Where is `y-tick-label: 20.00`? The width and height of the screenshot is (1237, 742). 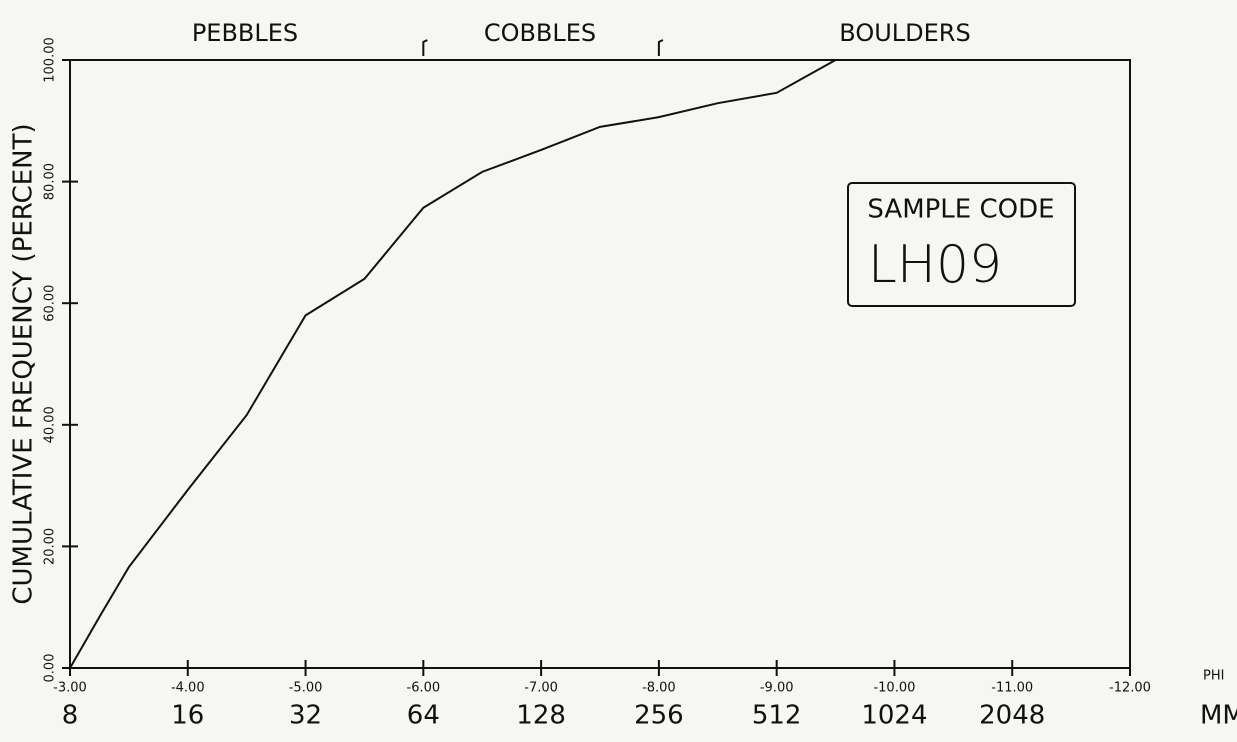 y-tick-label: 20.00 is located at coordinates (50, 546).